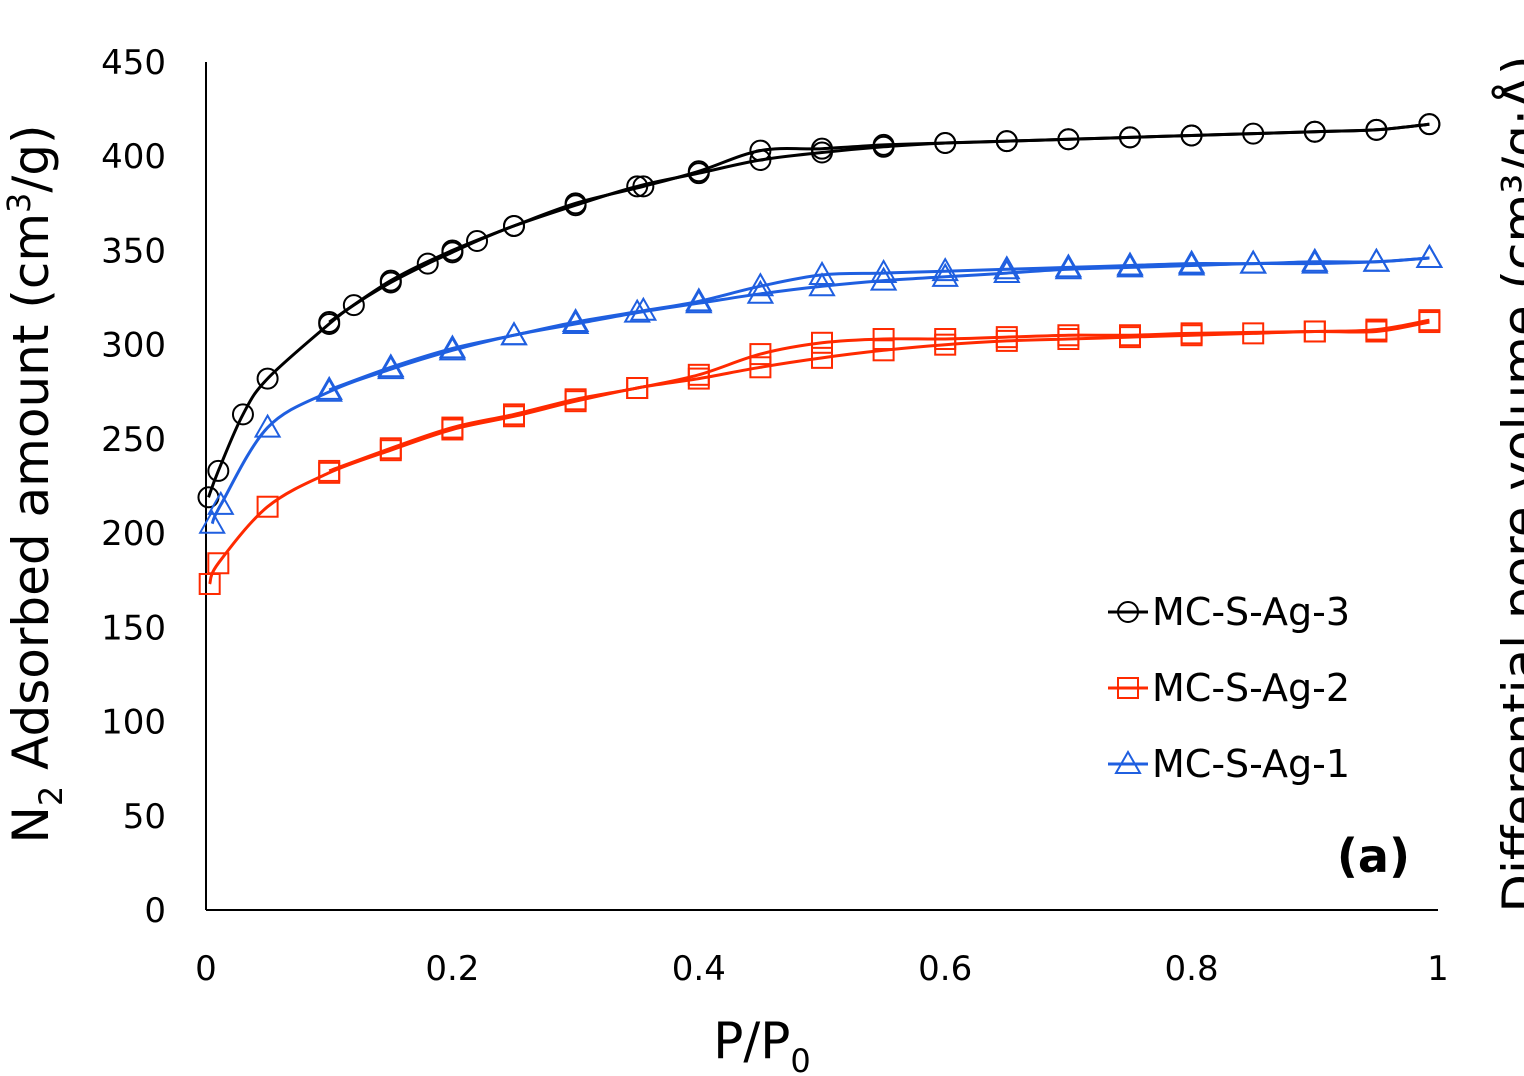 This screenshot has height=1076, width=1524. Describe the element at coordinates (133, 157) in the screenshot. I see `y-tick-label: 400` at that location.